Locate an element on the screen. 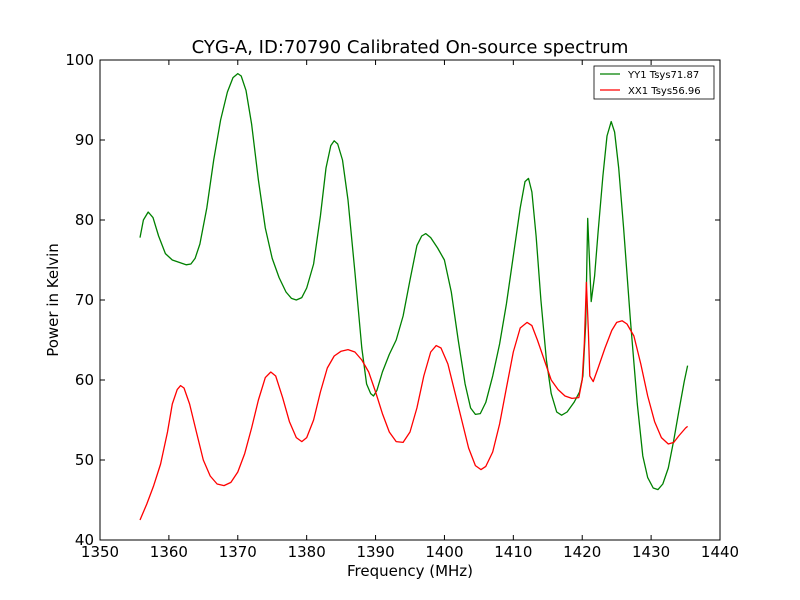  x-tick-label: 1440 is located at coordinates (720, 552).